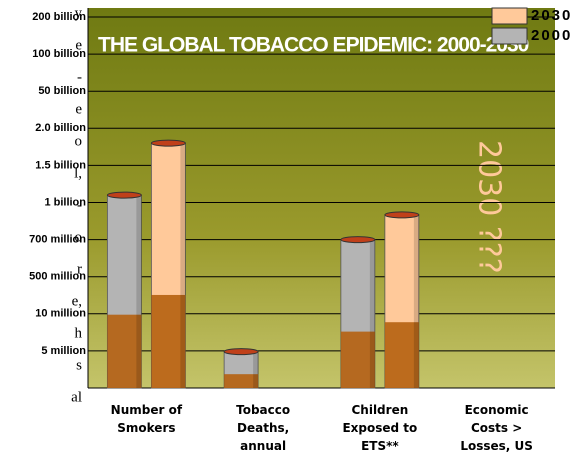 The image size is (587, 461). I want to click on margin-fragment: r, so click(79, 269).